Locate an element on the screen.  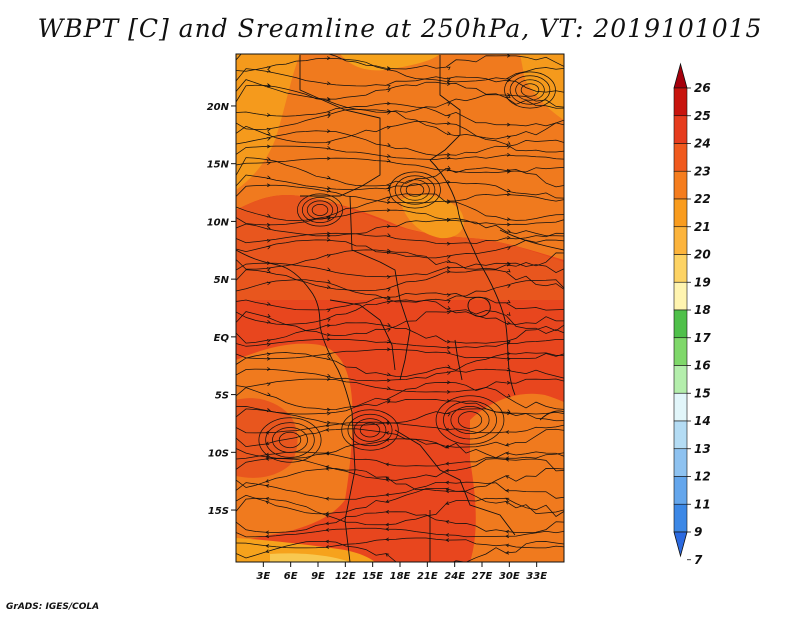
x-tick-label: 33E is located at coordinates (536, 576).